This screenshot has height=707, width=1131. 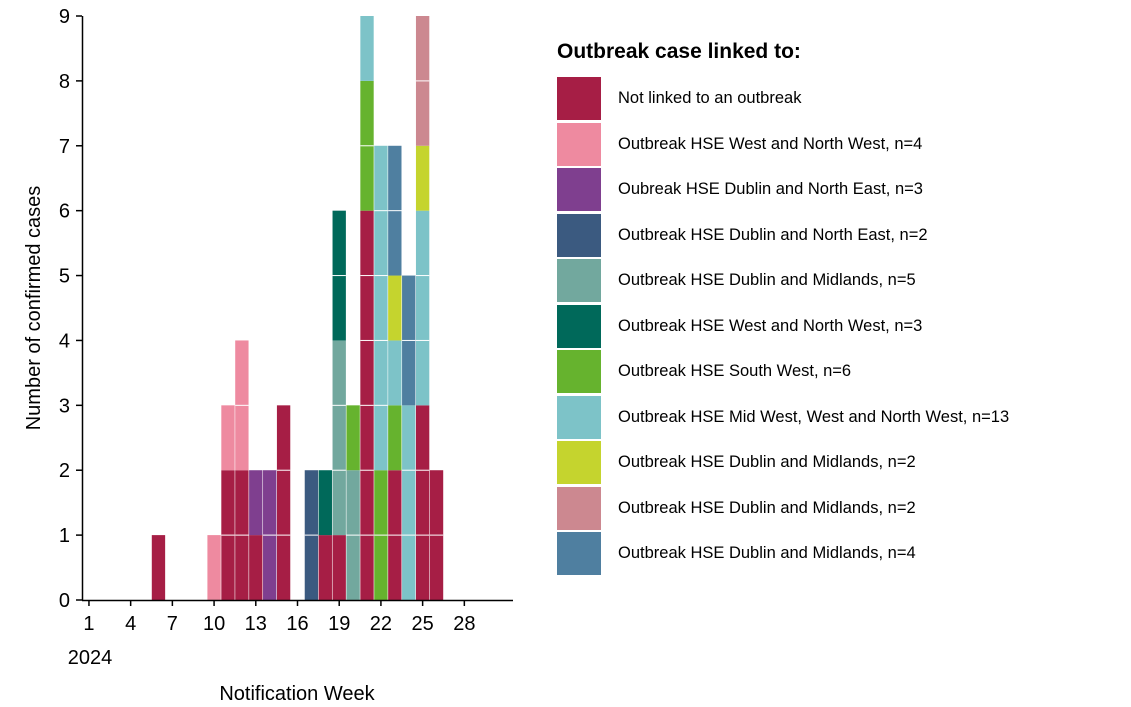 What do you see at coordinates (297, 694) in the screenshot?
I see `x-axis-title: Notification Week` at bounding box center [297, 694].